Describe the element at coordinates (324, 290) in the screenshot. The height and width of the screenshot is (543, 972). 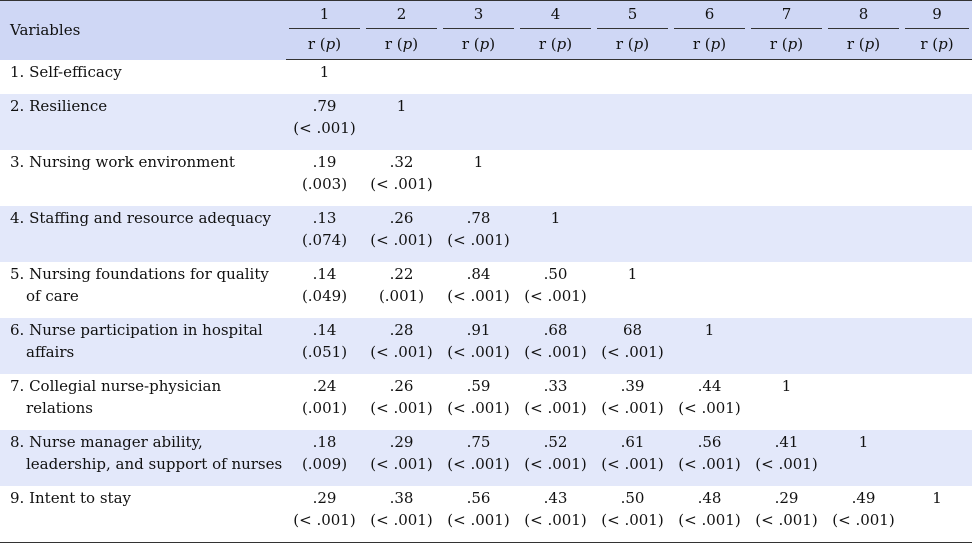
I see `correlation-cell: .14 (.049)` at that location.